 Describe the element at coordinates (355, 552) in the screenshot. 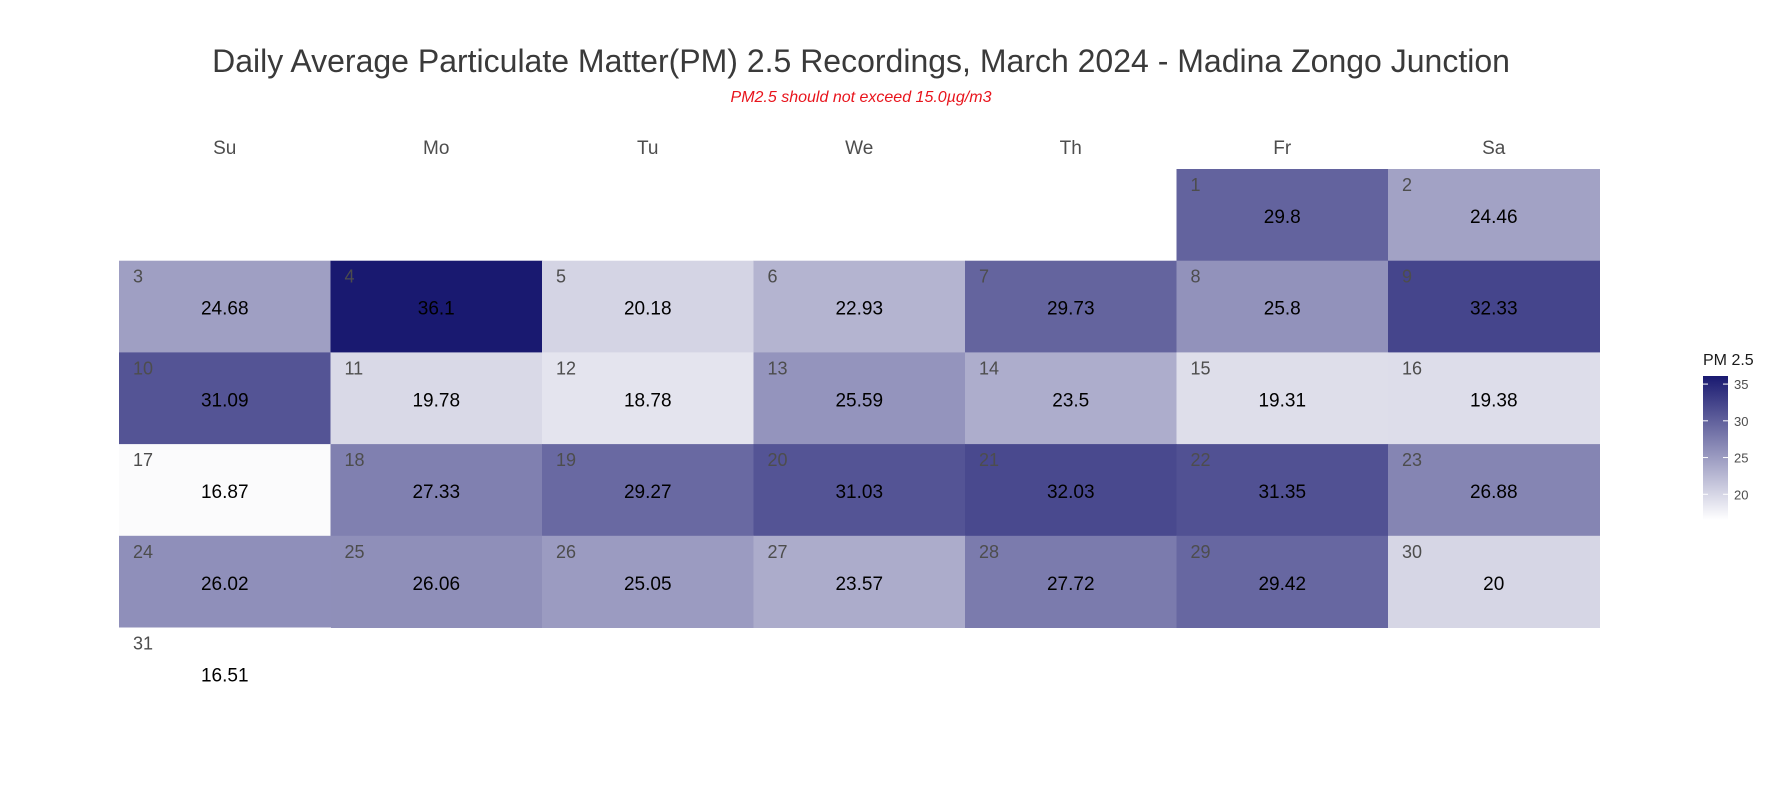

I see `day-number: 25` at that location.